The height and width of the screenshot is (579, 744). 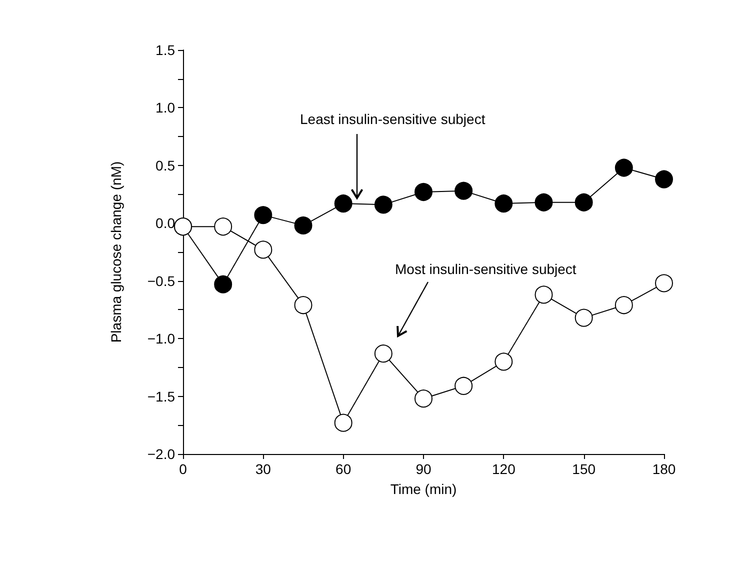 What do you see at coordinates (161, 396) in the screenshot?
I see `y-tick-label: −1.5` at bounding box center [161, 396].